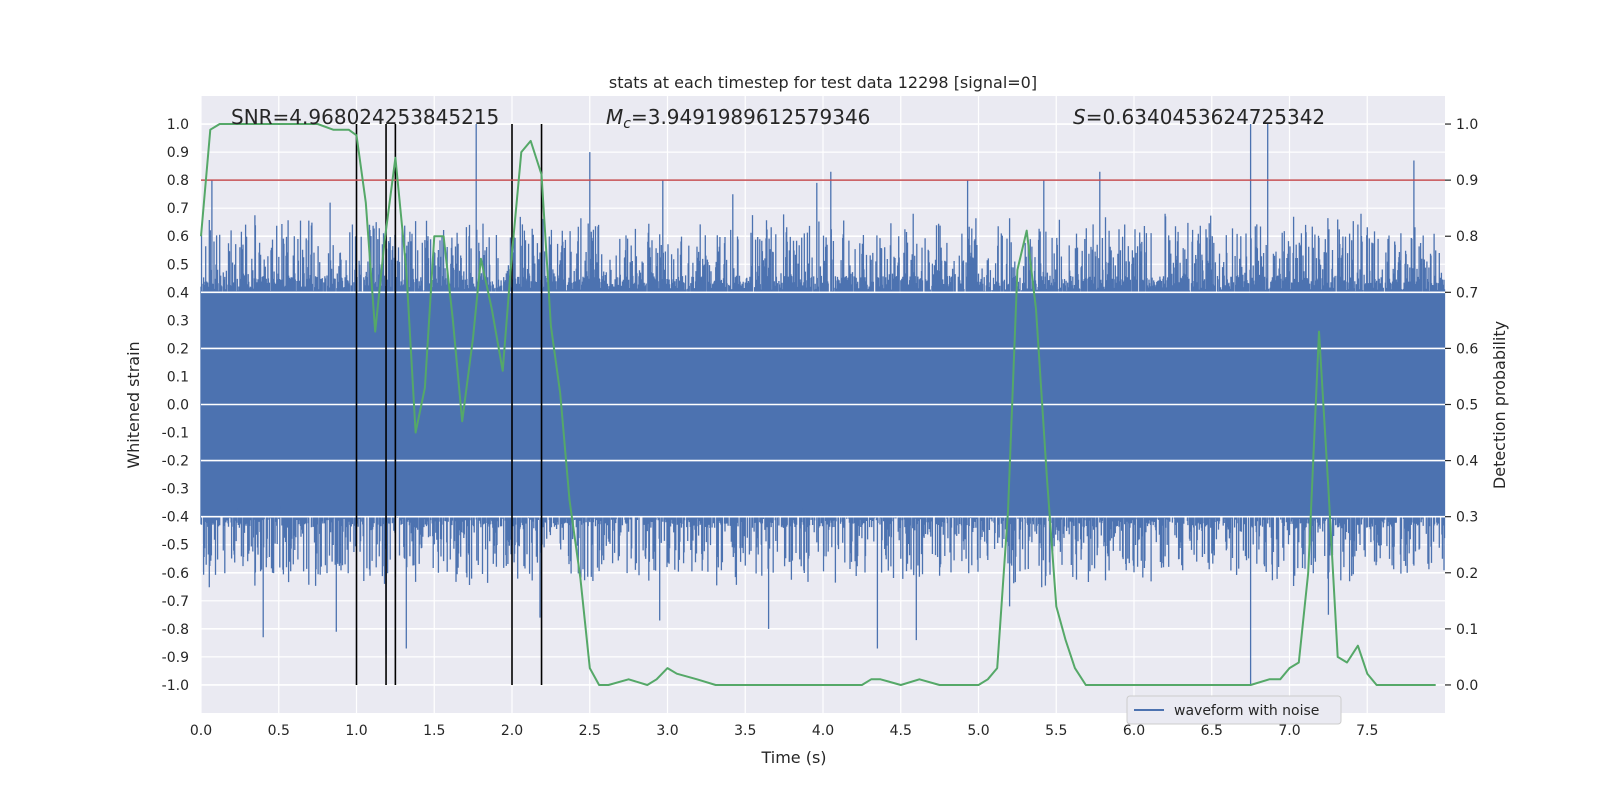 Image resolution: width=1600 pixels, height=800 pixels. What do you see at coordinates (1467, 237) in the screenshot?
I see `y2-tick-label: 0.8` at bounding box center [1467, 237].